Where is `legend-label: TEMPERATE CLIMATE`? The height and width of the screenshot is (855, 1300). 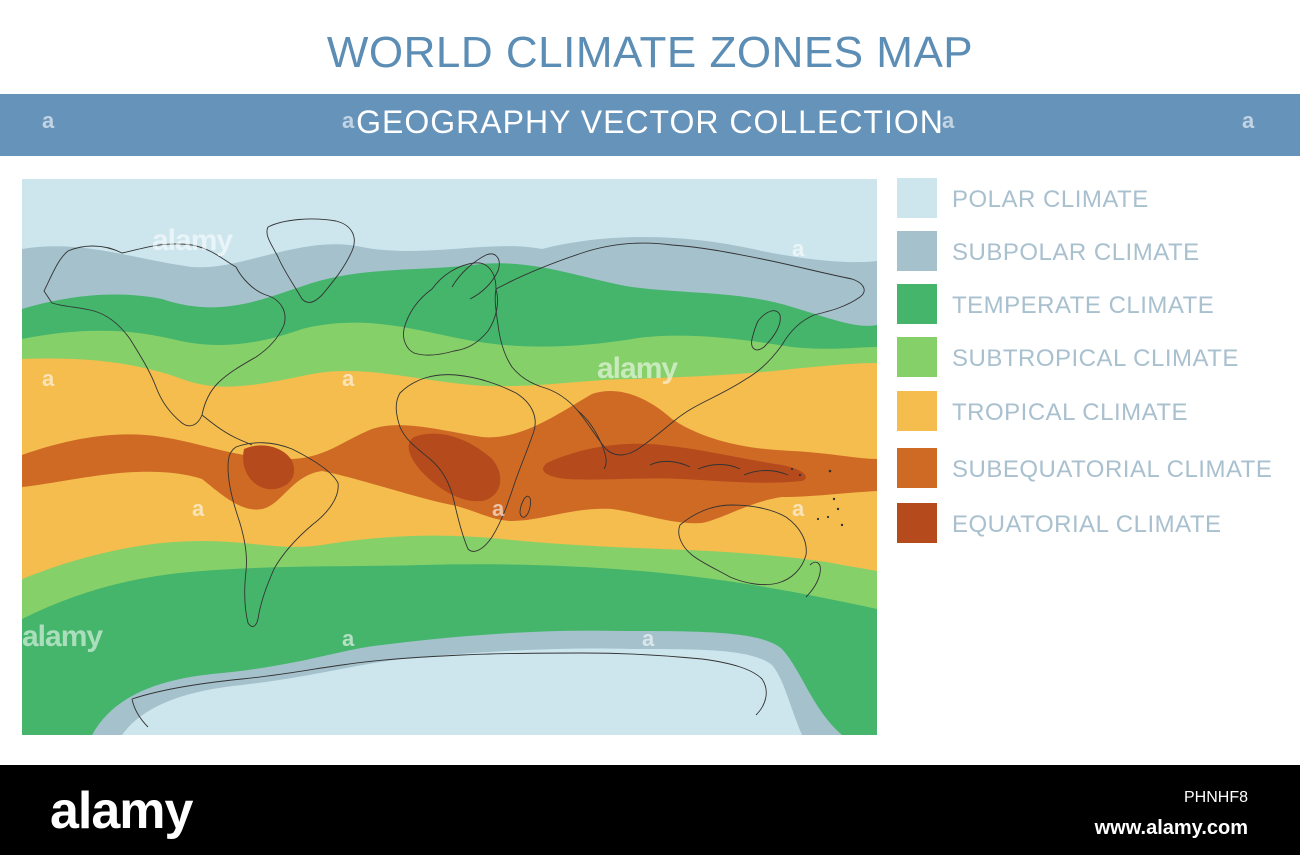 legend-label: TEMPERATE CLIMATE is located at coordinates (1083, 305).